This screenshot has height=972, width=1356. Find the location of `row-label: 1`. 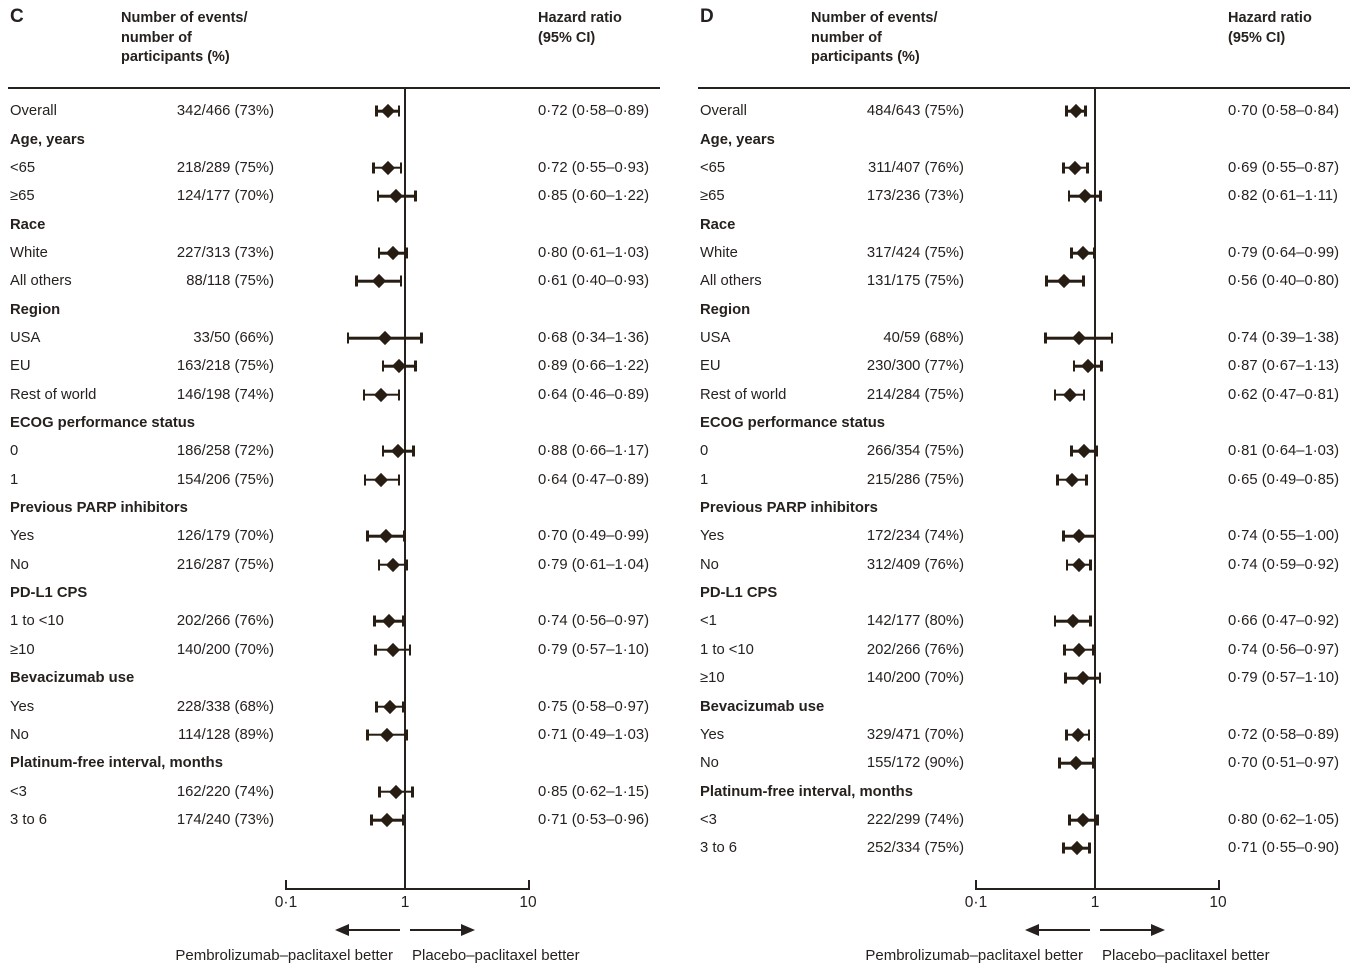

row-label: 1 is located at coordinates (14, 479).